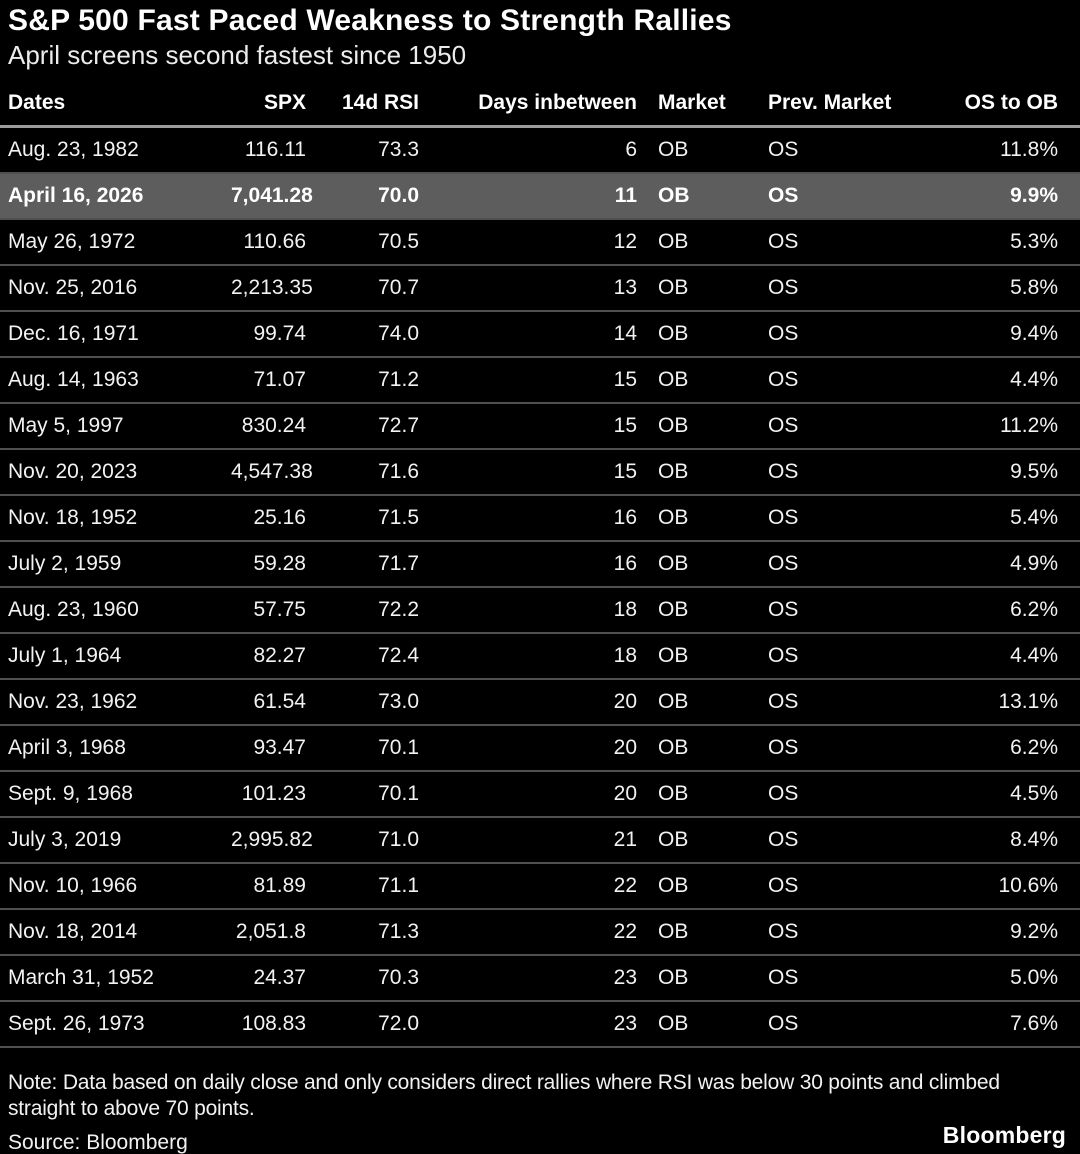 The width and height of the screenshot is (1080, 1154). I want to click on table-cell: Nov. 20, 2023, so click(73, 471).